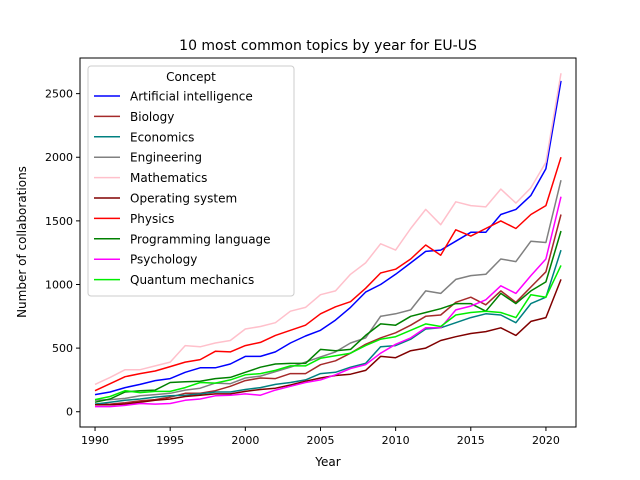  What do you see at coordinates (471, 440) in the screenshot?
I see `x-tick-label: 2015` at bounding box center [471, 440].